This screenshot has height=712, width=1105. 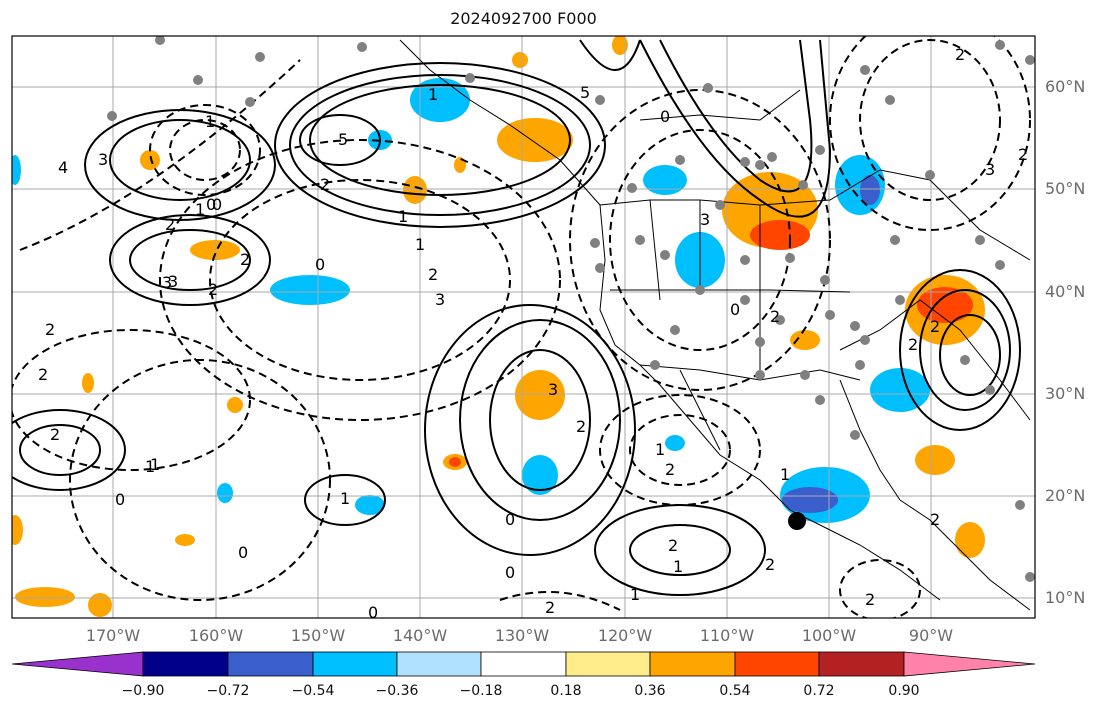 I want to click on lon-label-100w: 100°W, so click(x=829, y=635).